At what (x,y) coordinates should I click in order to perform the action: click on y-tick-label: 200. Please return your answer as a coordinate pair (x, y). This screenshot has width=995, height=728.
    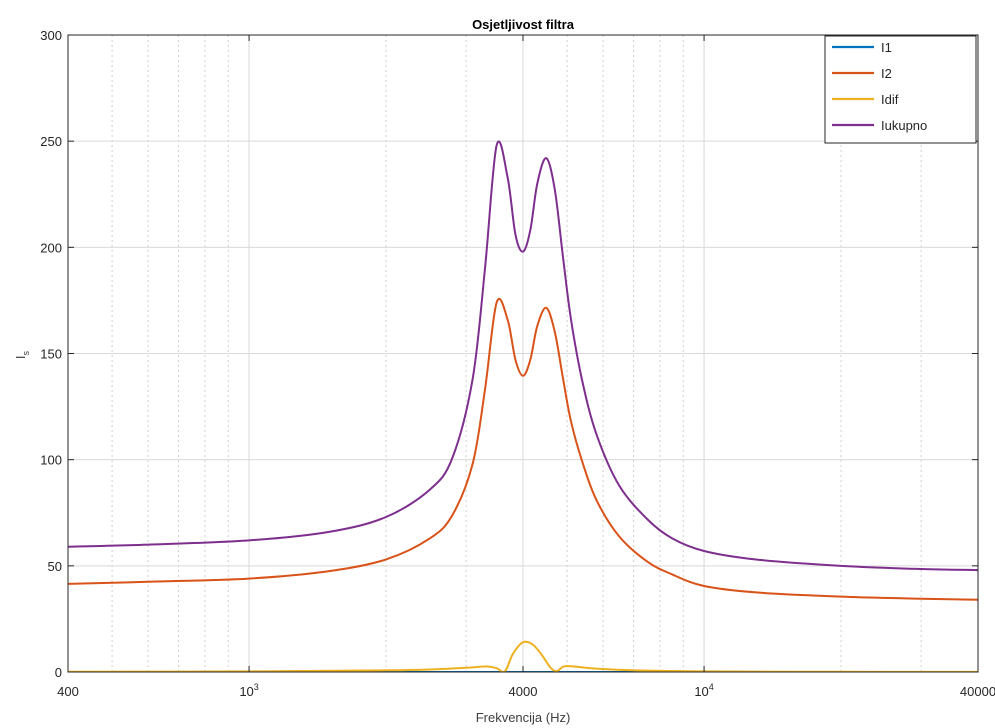
    Looking at the image, I should click on (51, 247).